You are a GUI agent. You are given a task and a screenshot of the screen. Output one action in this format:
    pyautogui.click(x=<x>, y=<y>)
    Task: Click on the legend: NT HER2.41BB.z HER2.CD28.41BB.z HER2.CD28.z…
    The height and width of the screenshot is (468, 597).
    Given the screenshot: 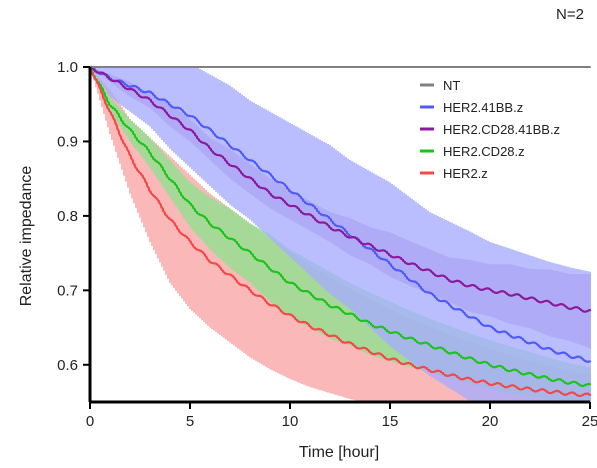 What is the action you would take?
    pyautogui.click(x=490, y=129)
    